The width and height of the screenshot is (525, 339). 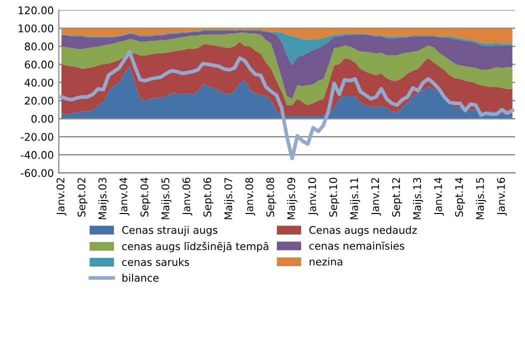 What do you see at coordinates (37, 155) in the screenshot?
I see `y-tick-label: -40.00` at bounding box center [37, 155].